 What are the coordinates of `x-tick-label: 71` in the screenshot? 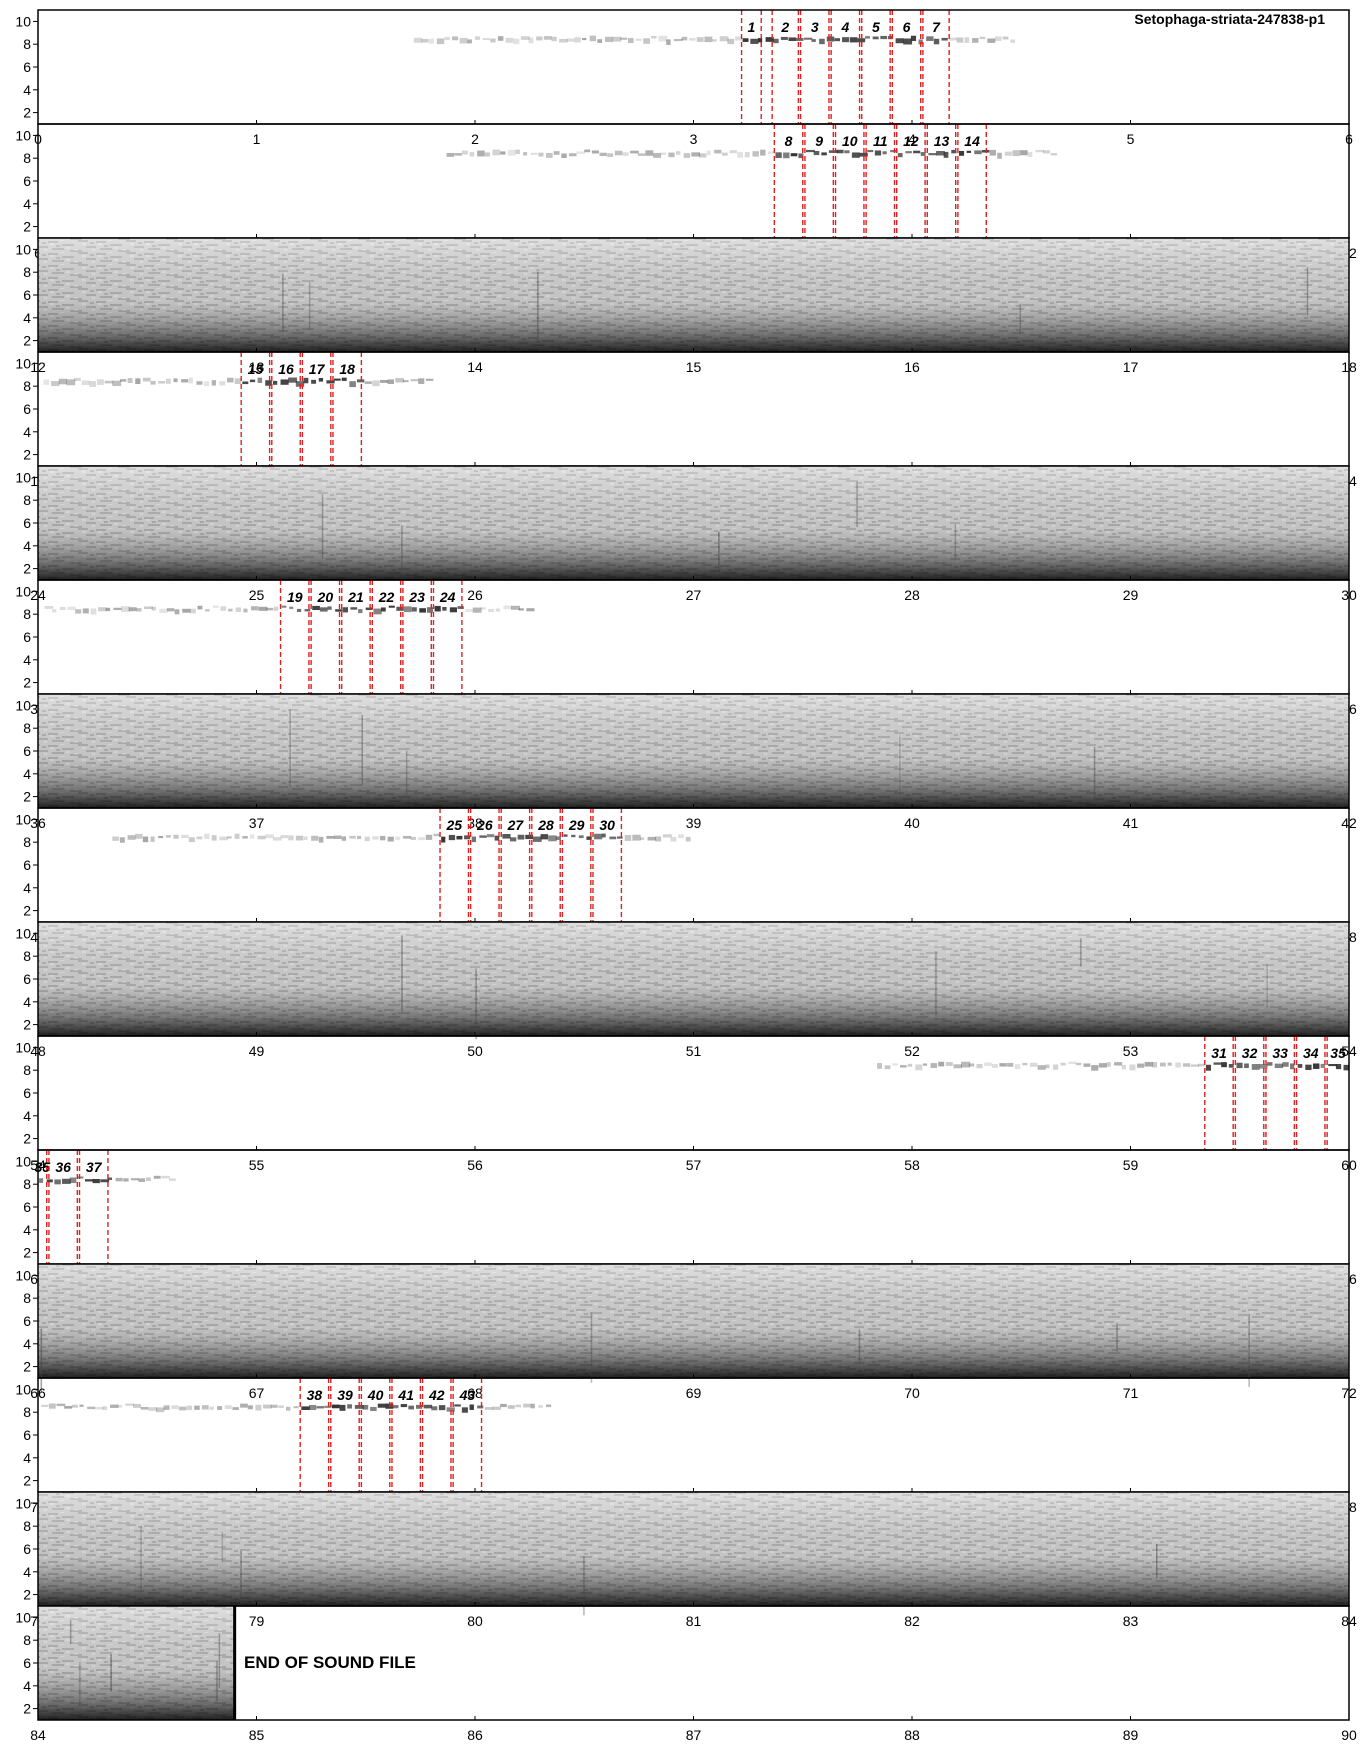 It's located at (1131, 1393).